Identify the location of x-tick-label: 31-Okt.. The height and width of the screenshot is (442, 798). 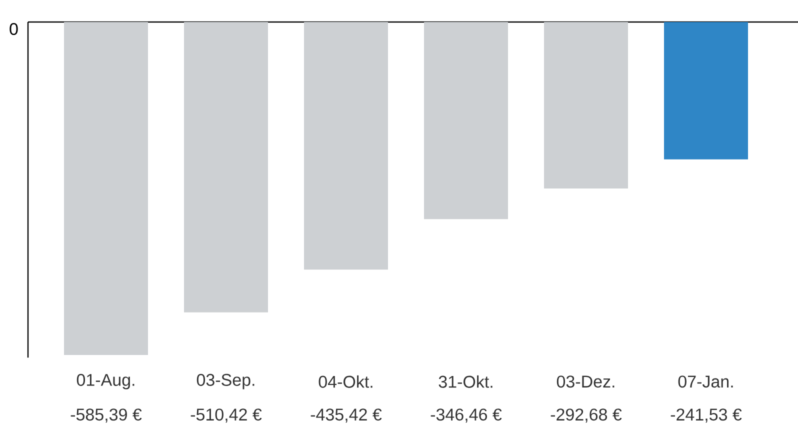
(465, 381).